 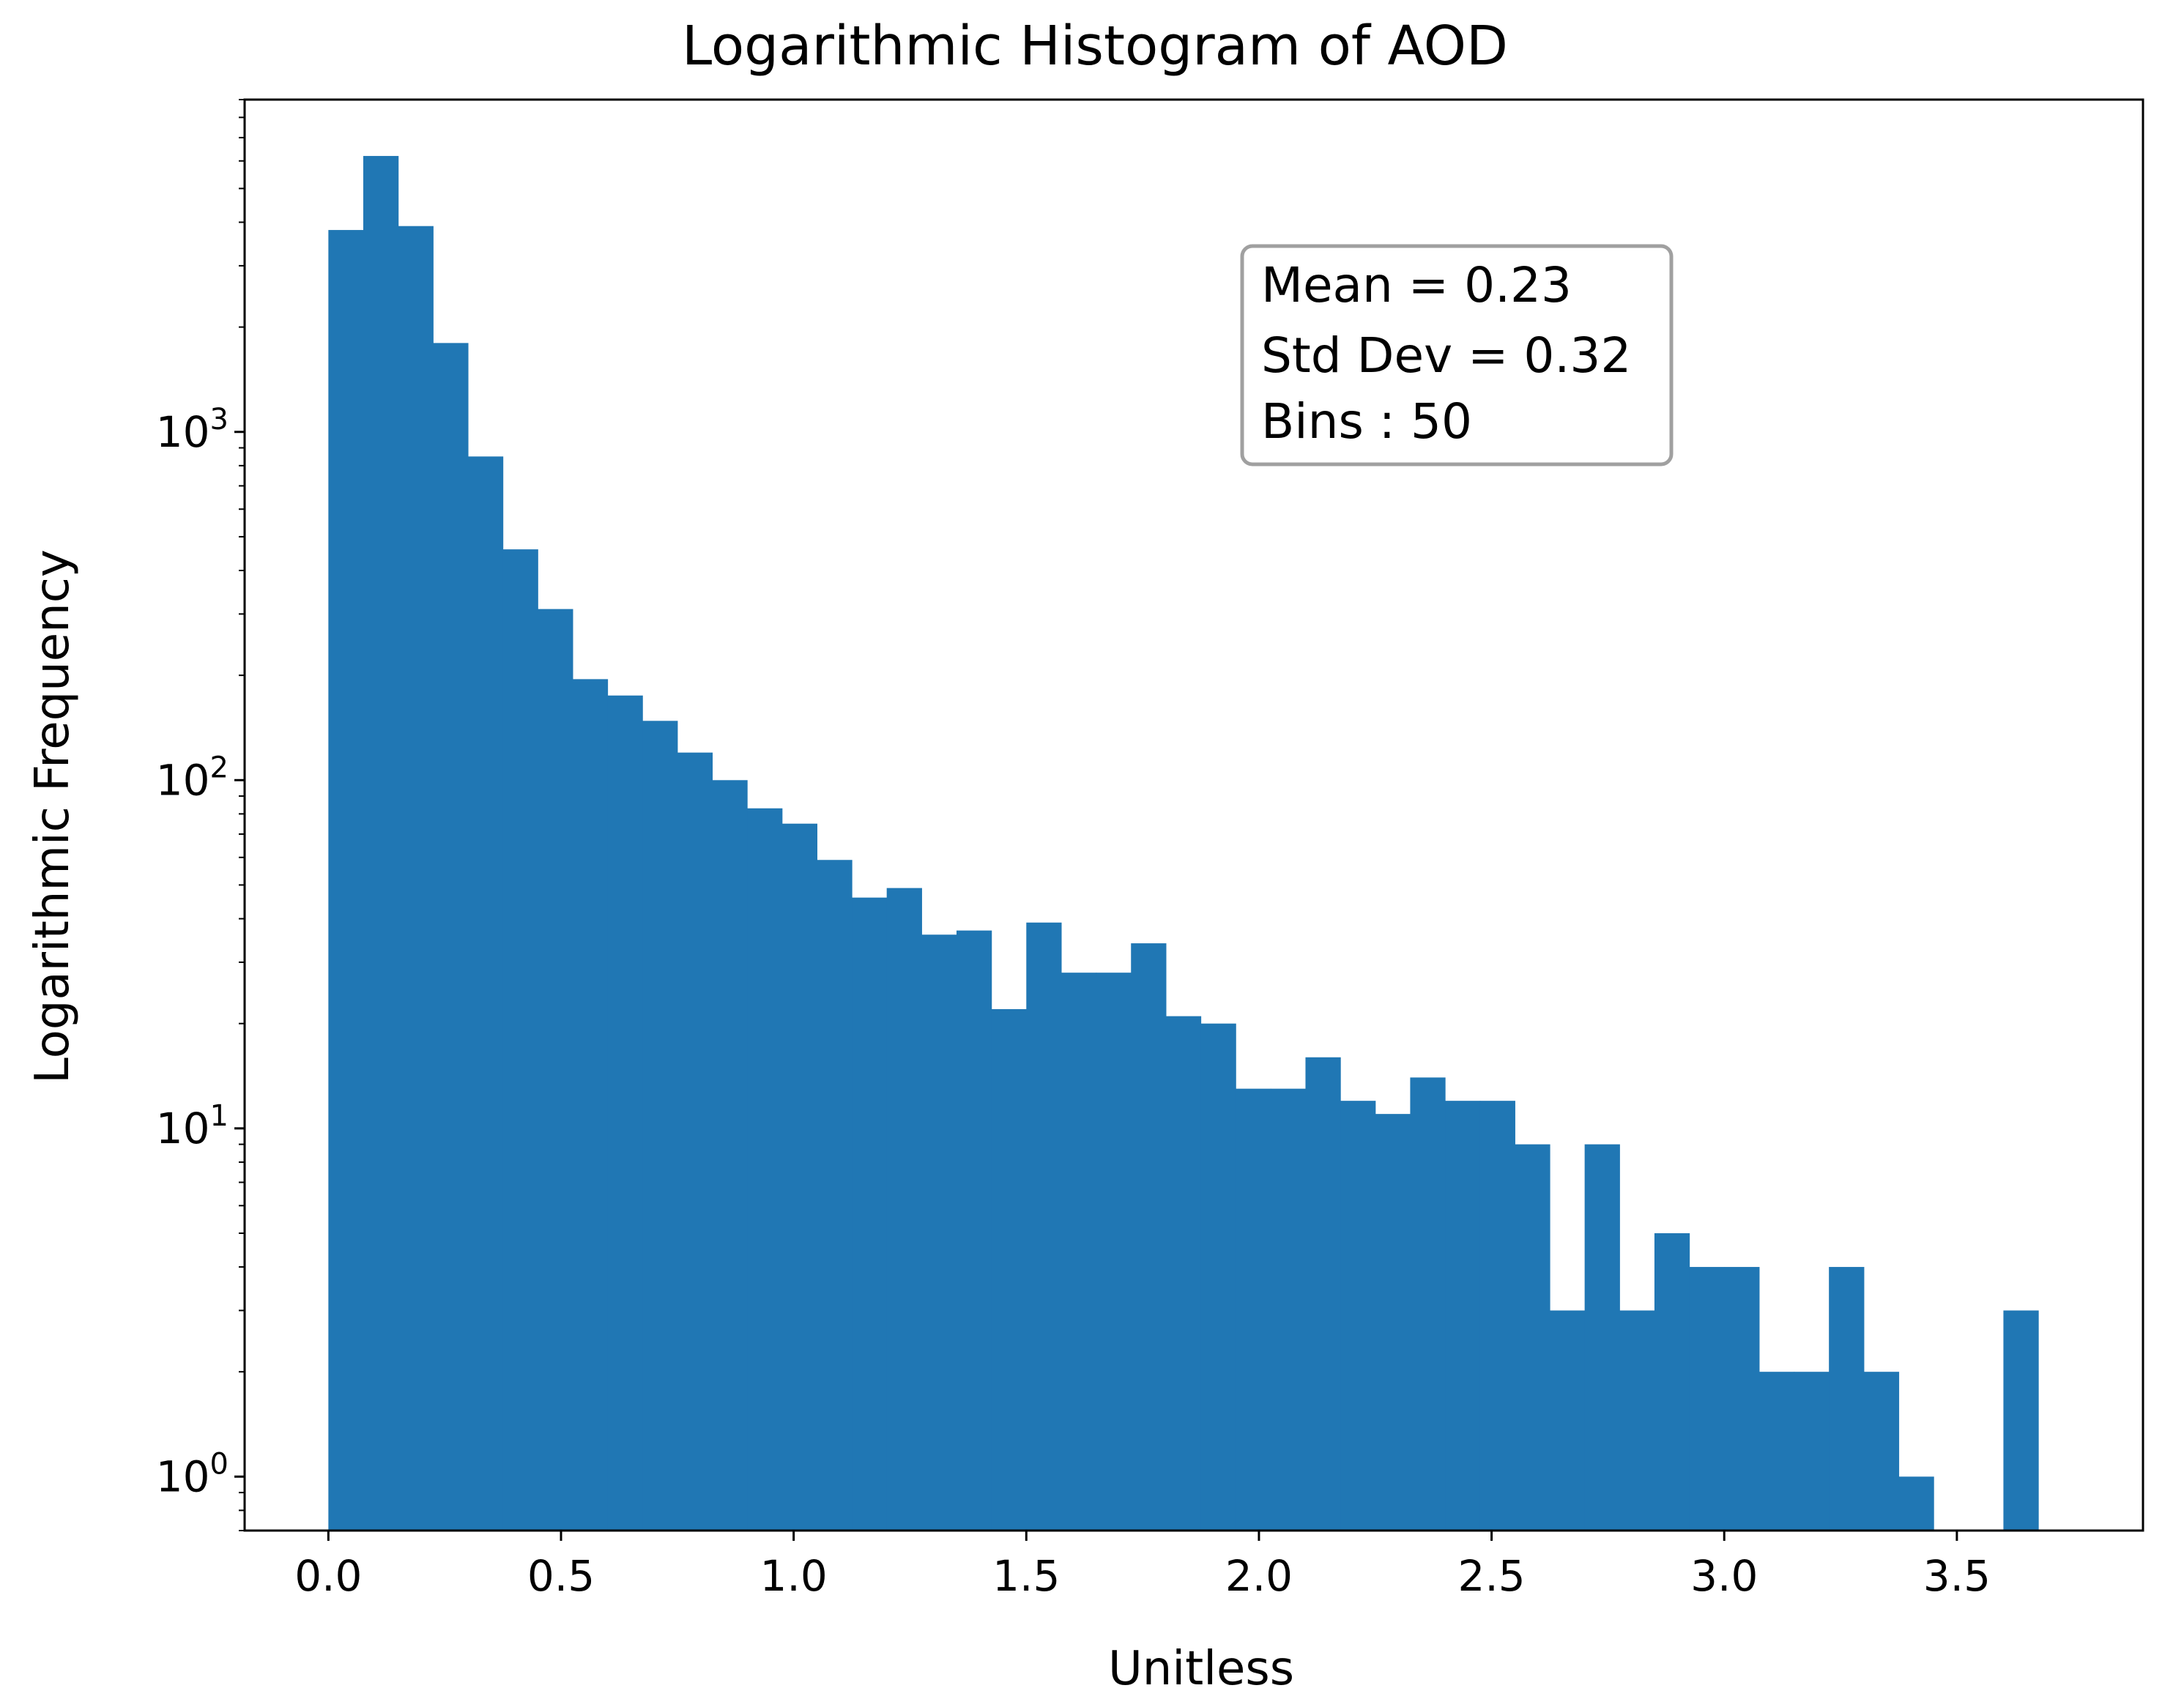 I want to click on x-tick-label: 2.0, so click(x=1259, y=1576).